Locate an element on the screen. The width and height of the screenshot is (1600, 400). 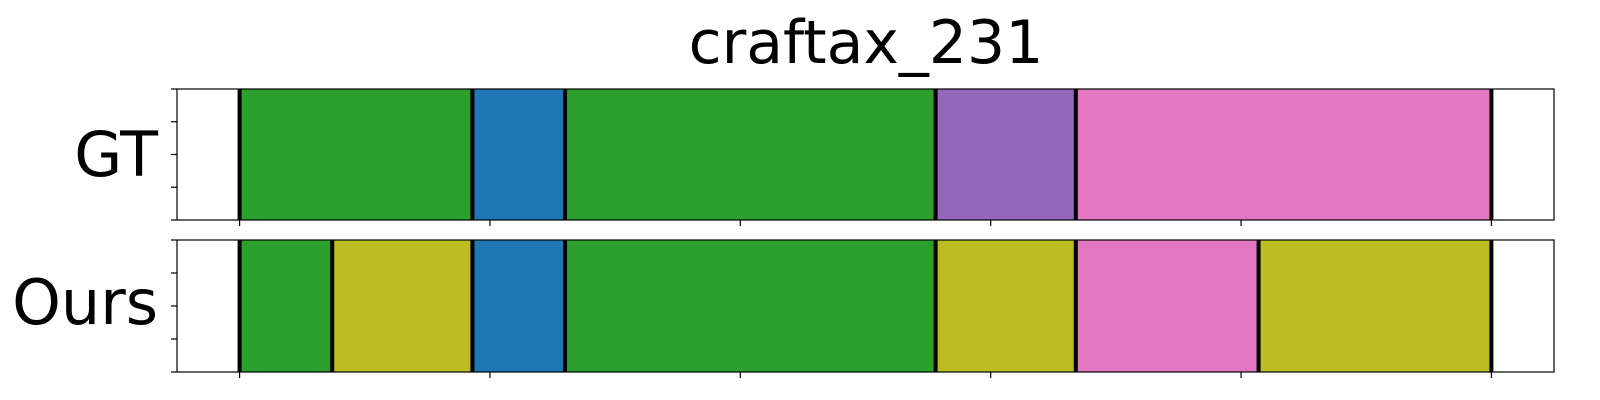
row-label-gt: GT is located at coordinates (116, 154).